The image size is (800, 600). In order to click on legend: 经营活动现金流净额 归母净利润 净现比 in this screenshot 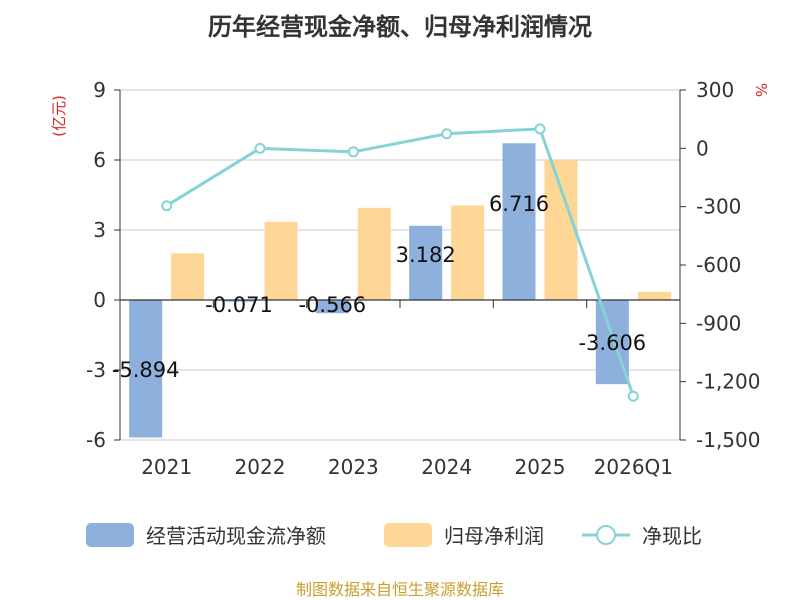, I will do `click(394, 535)`.